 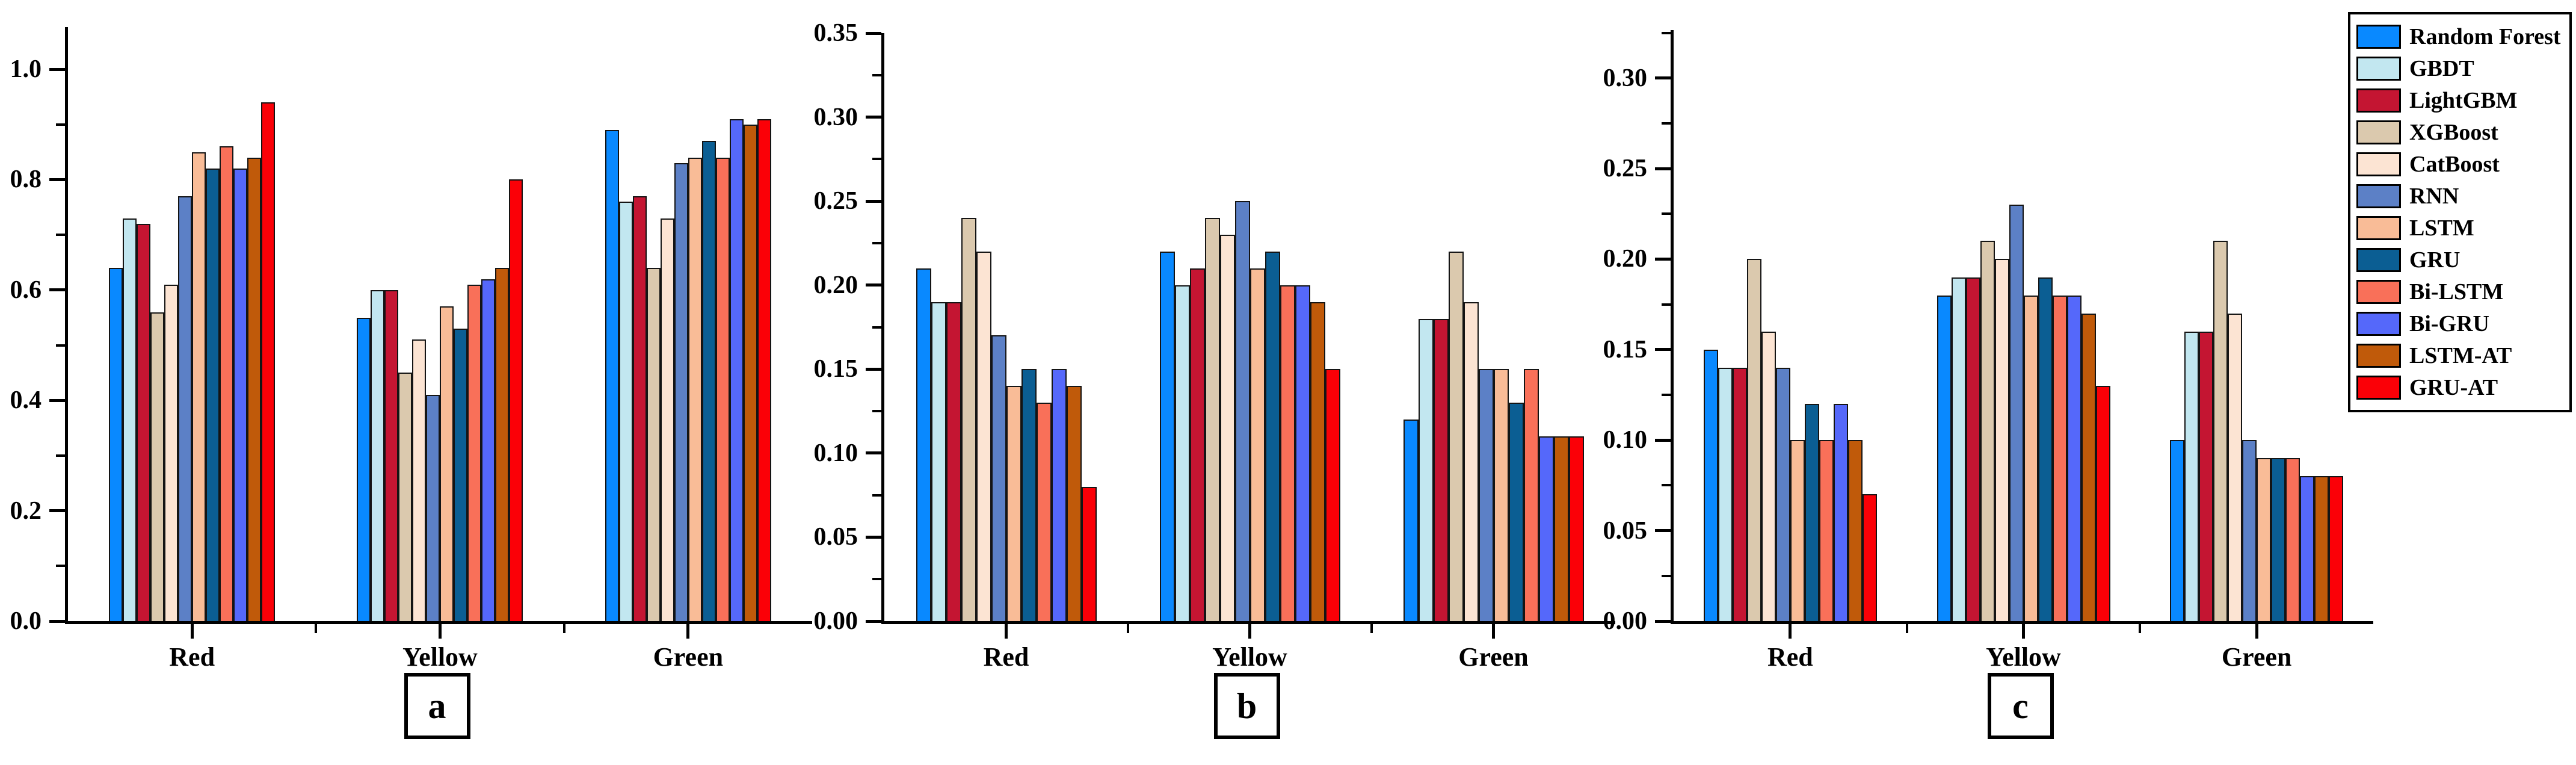 What do you see at coordinates (2434, 197) in the screenshot?
I see `legend-label: RNN` at bounding box center [2434, 197].